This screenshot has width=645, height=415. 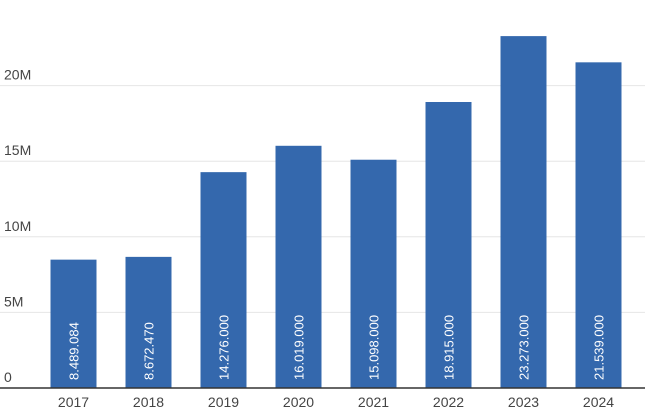 What do you see at coordinates (17, 75) in the screenshot?
I see `y-tick-label: 20M` at bounding box center [17, 75].